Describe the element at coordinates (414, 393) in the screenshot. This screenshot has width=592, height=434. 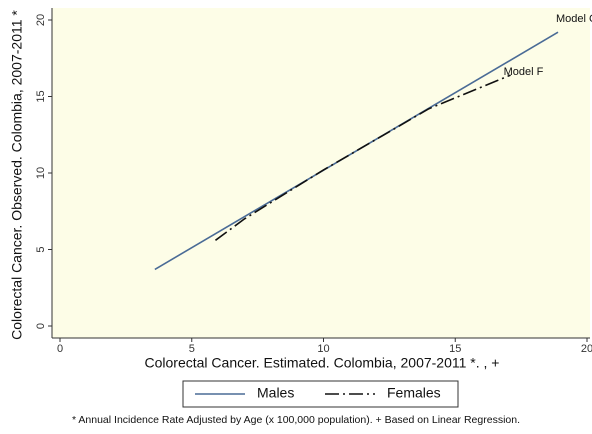
I see `legend-label: Females` at that location.